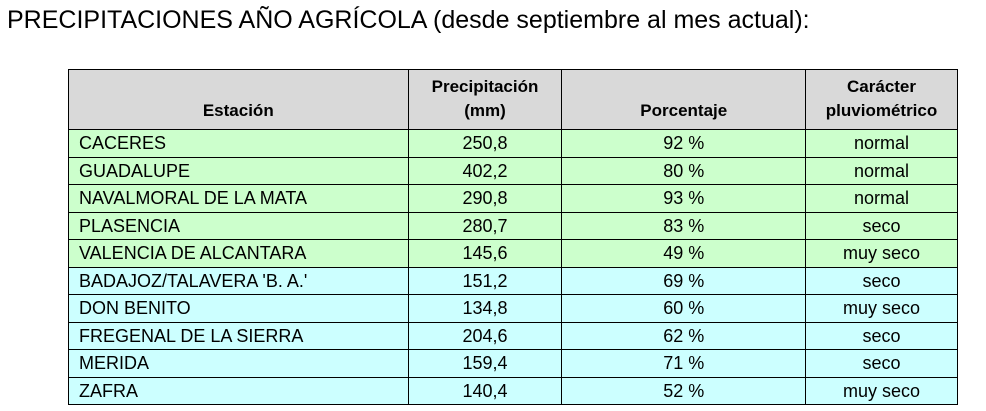 This screenshot has height=411, width=986. What do you see at coordinates (238, 170) in the screenshot?
I see `table-cell: GUADALUPE` at bounding box center [238, 170].